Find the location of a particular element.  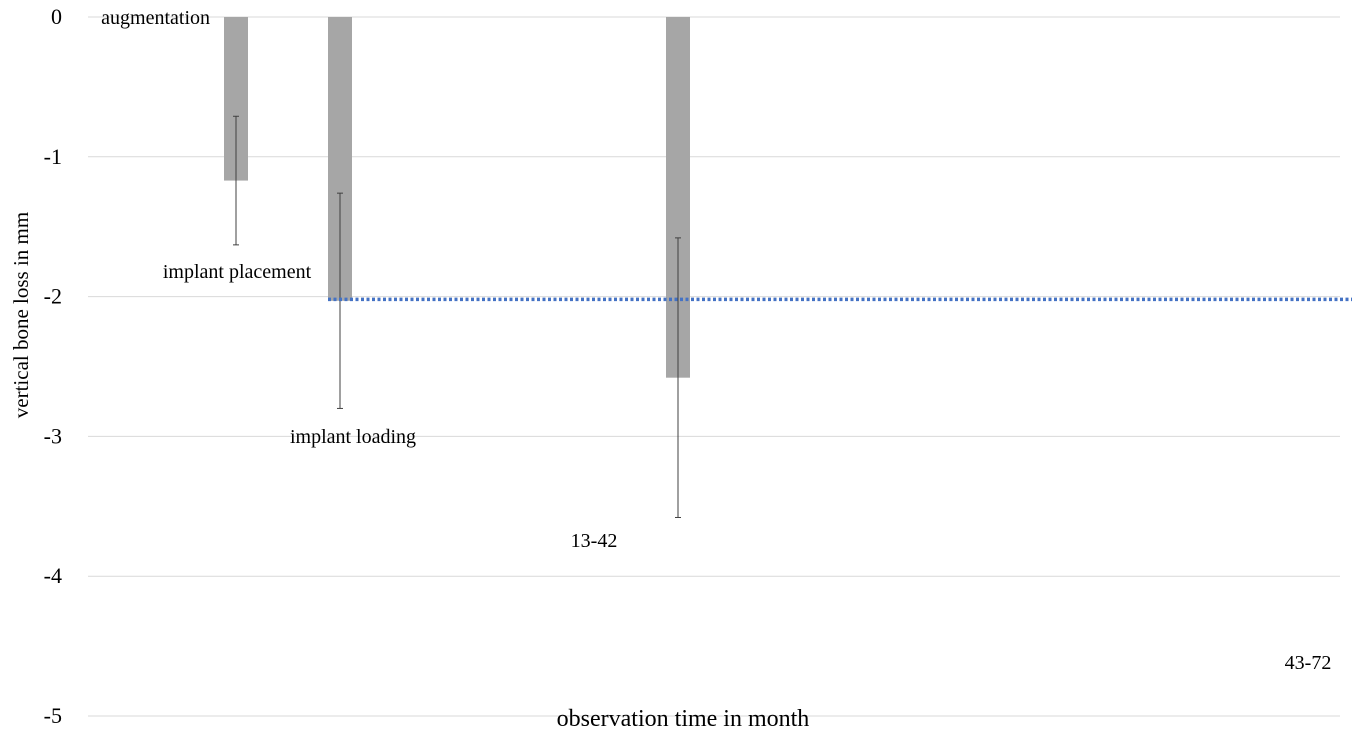

y-tick-label: -5 is located at coordinates (53, 715).